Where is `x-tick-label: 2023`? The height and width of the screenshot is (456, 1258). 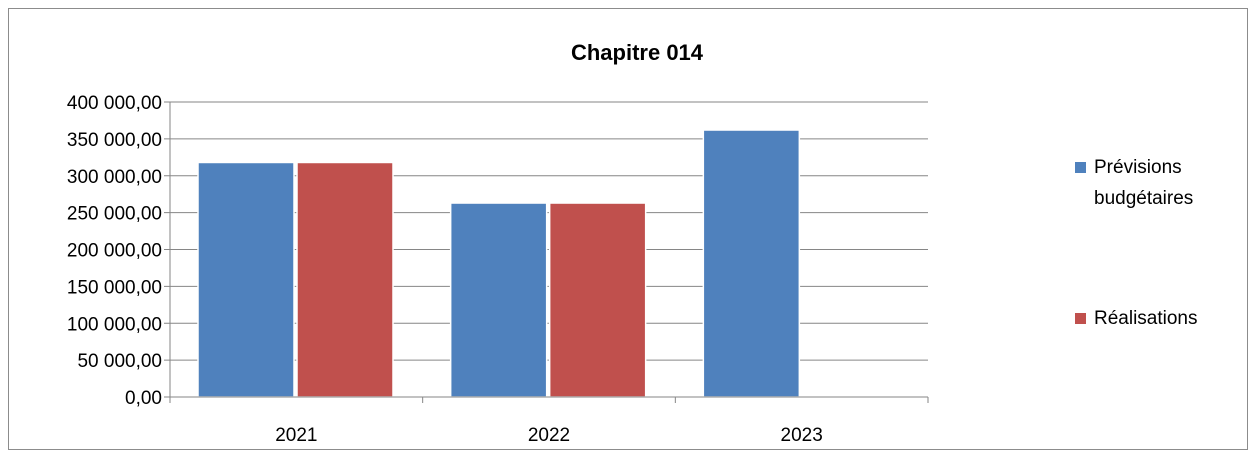
x-tick-label: 2023 is located at coordinates (802, 435).